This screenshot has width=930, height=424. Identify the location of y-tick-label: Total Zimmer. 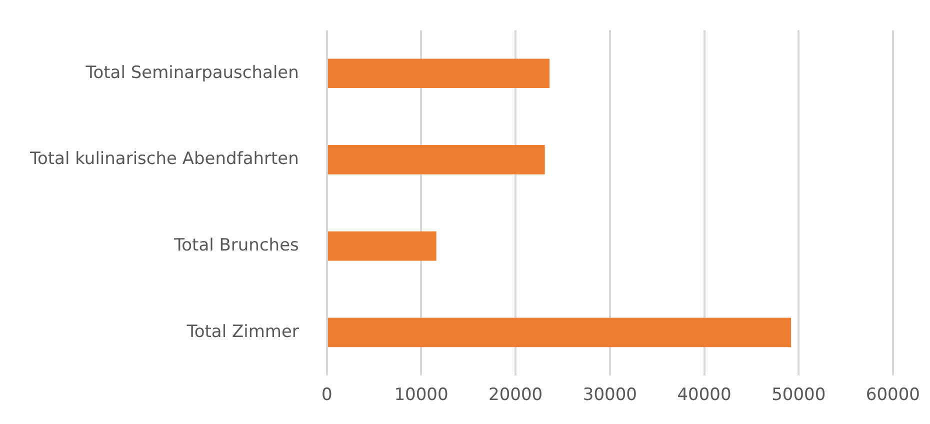
(242, 332).